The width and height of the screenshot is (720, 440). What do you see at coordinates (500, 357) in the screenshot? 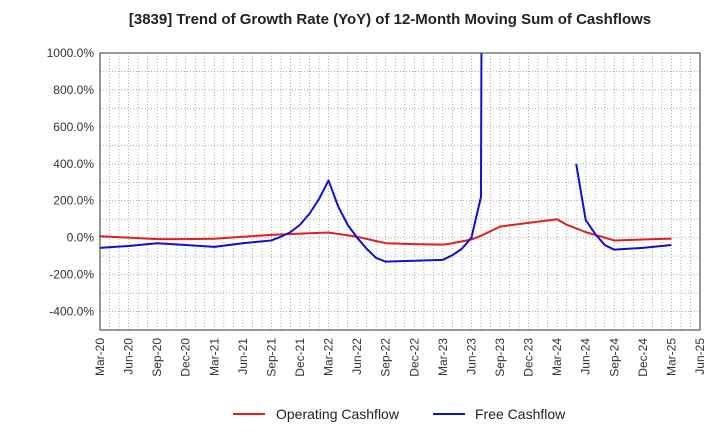
I see `x-tick-label: Sep-23` at bounding box center [500, 357].